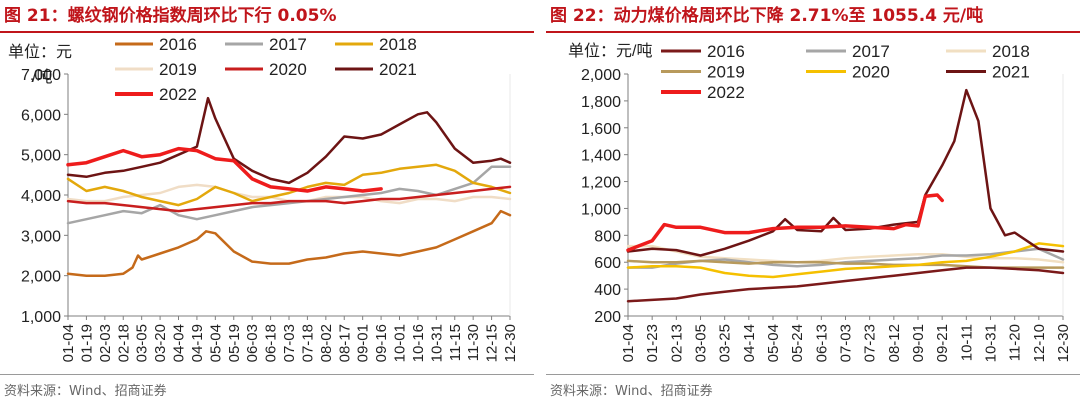 This screenshot has width=1080, height=406. What do you see at coordinates (252, 343) in the screenshot?
I see `x-tick-label: 06-03` at bounding box center [252, 343].